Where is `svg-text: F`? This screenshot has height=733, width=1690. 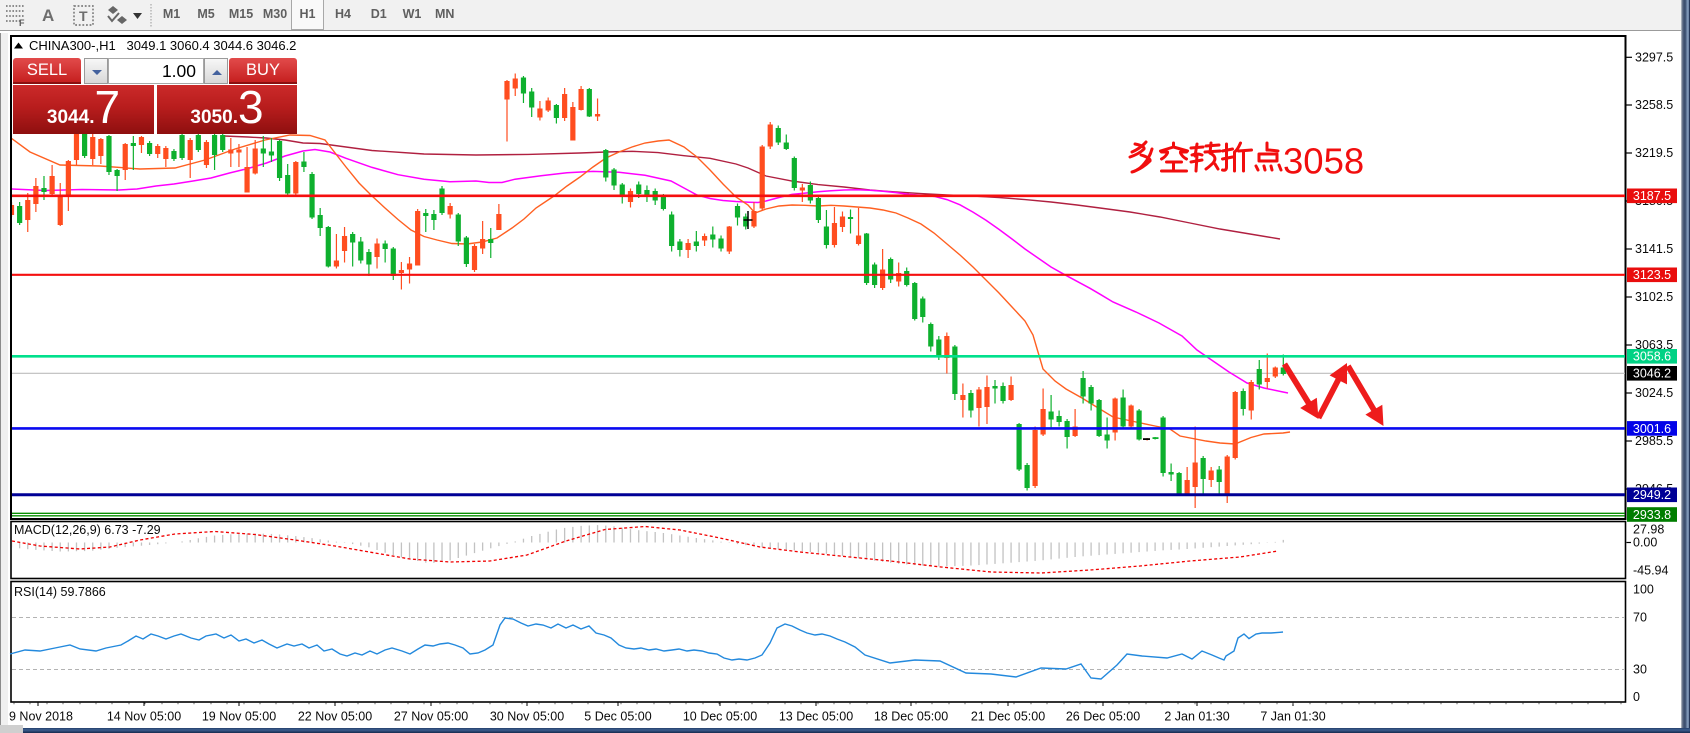 svg-text: F is located at coordinates (22, 23).